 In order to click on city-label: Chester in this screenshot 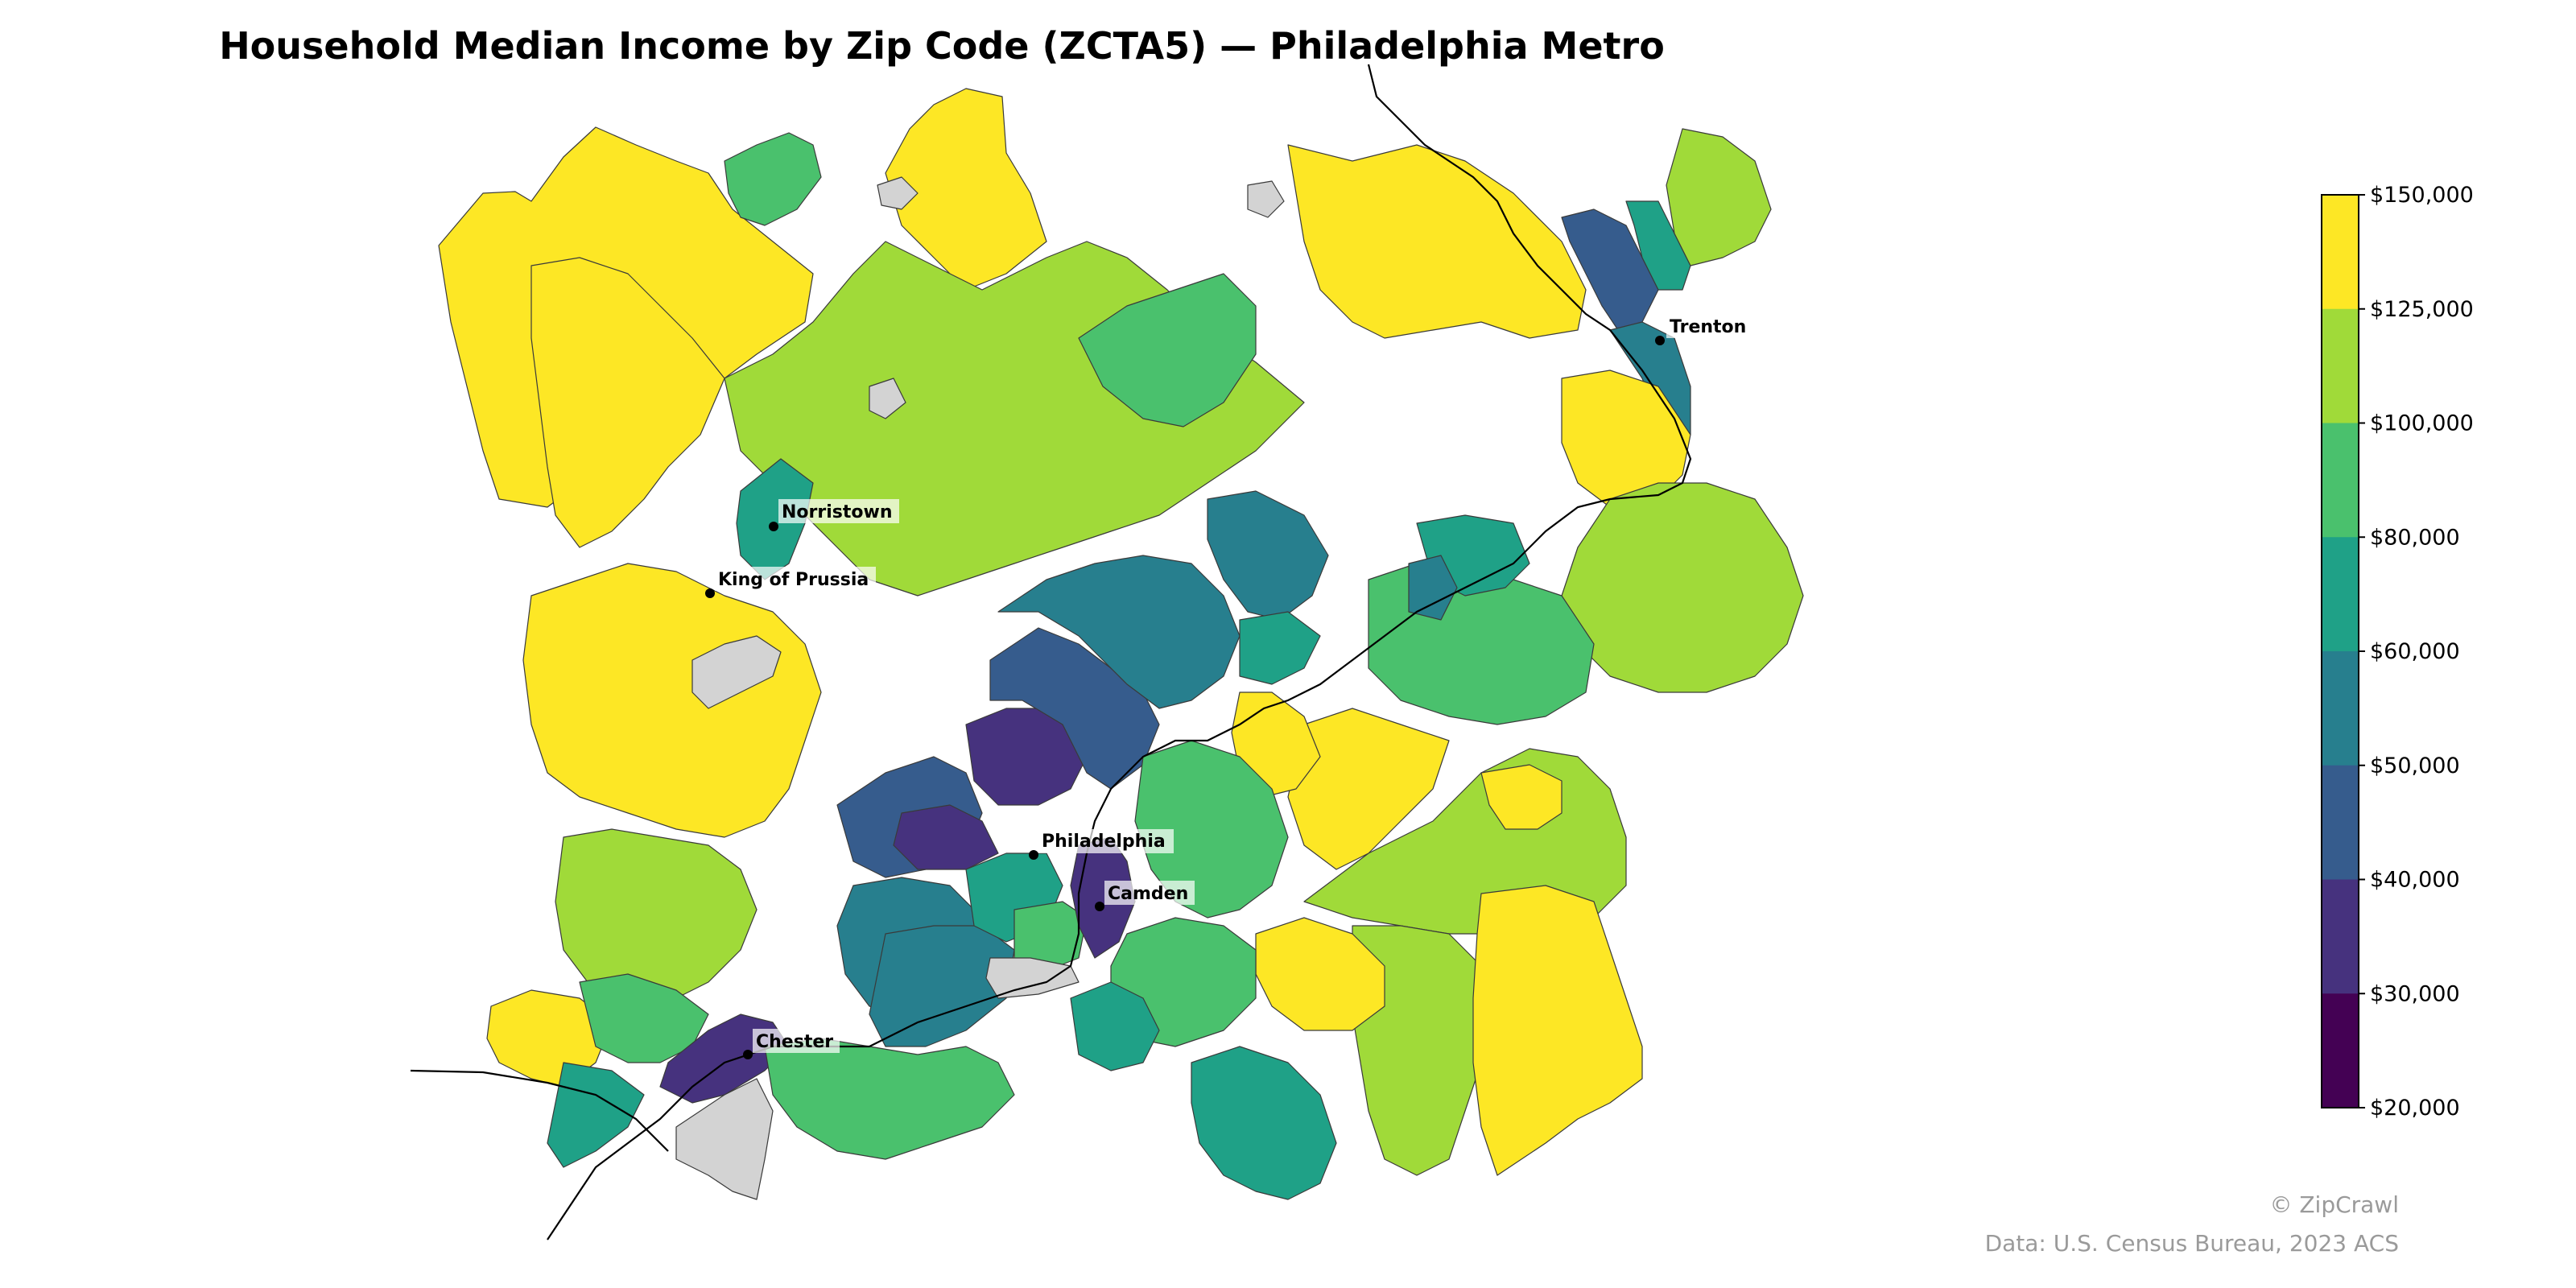, I will do `click(794, 1042)`.